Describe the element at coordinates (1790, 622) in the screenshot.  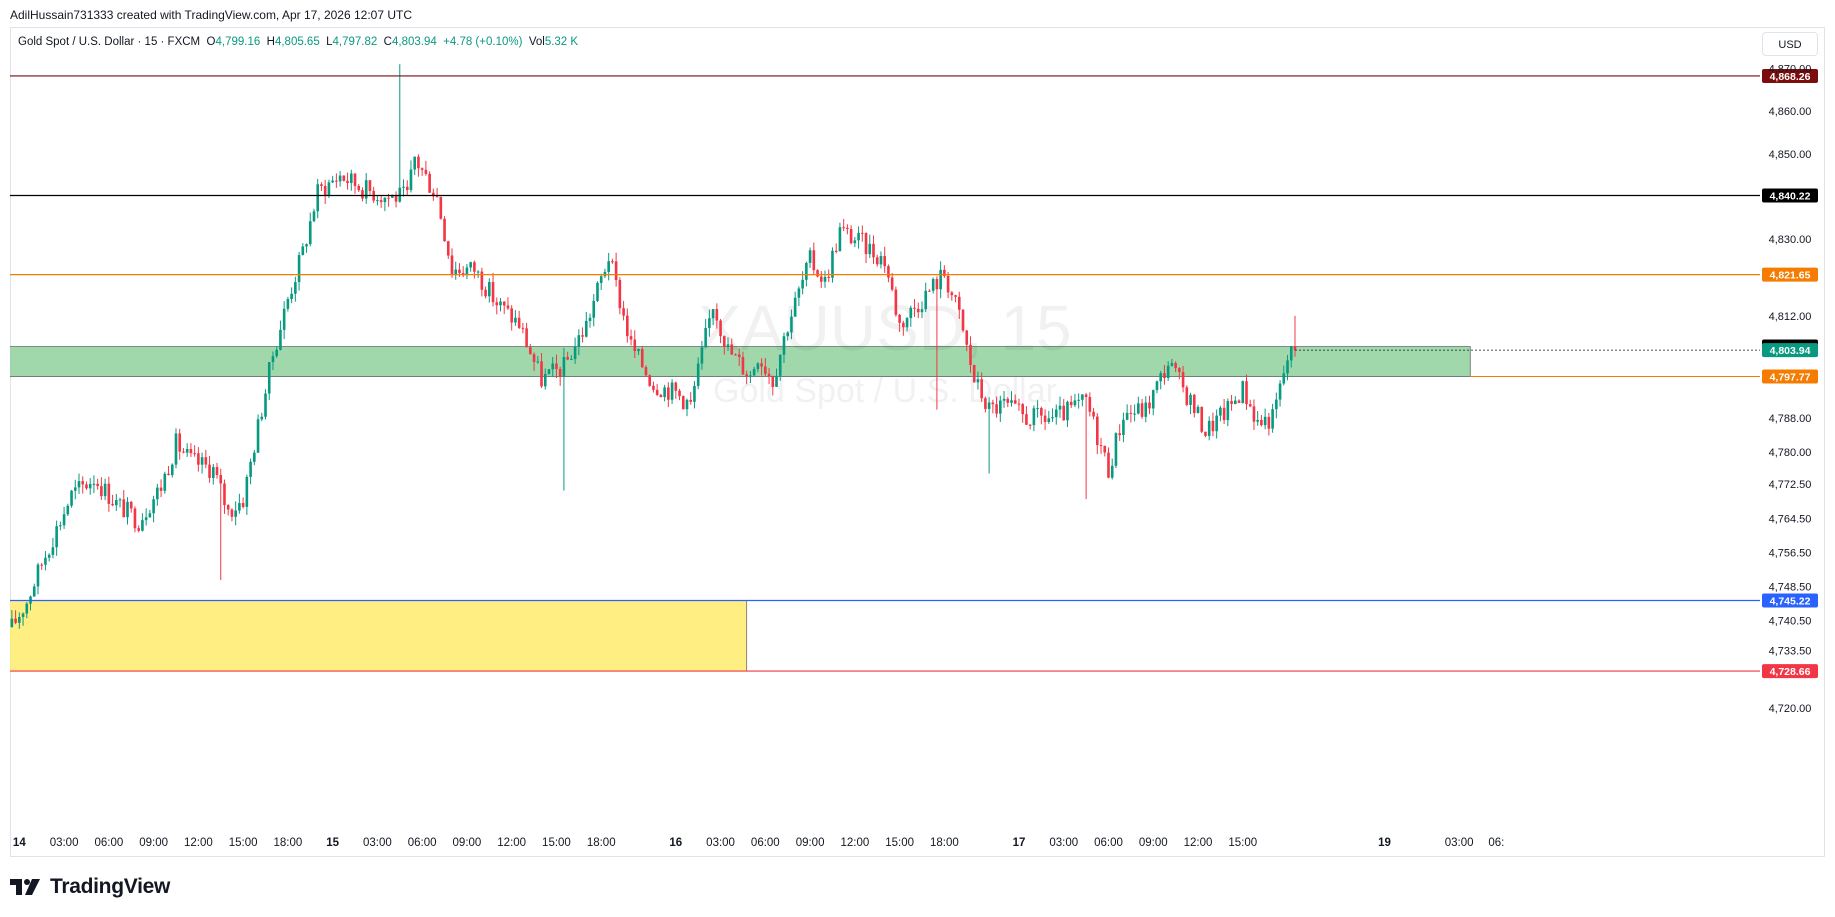
I see `price-tick-label: 4,740.50` at that location.